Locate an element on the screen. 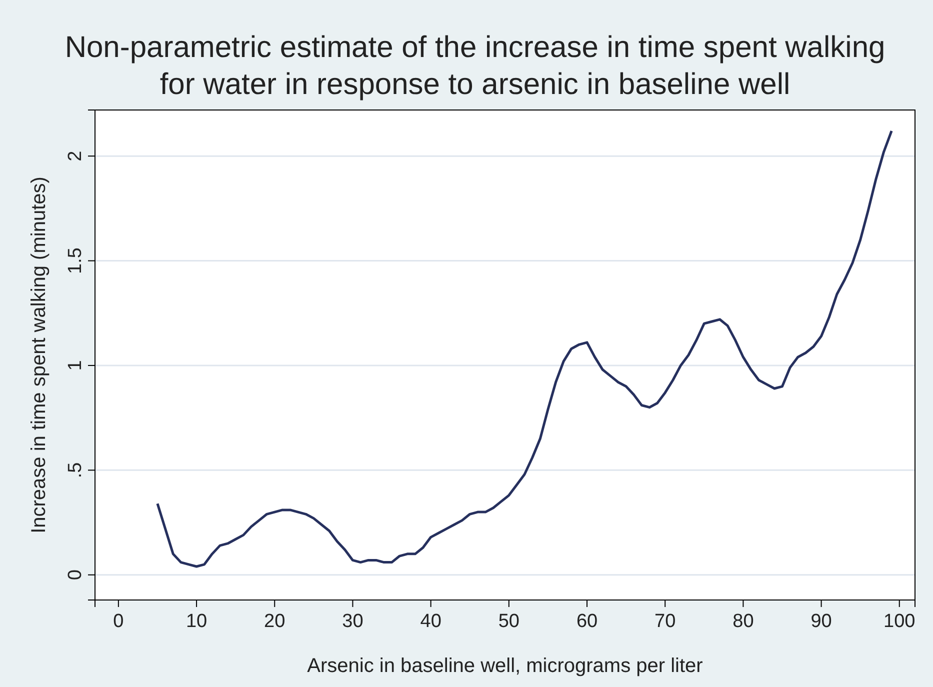 The width and height of the screenshot is (933, 687). x-tick-label: 30 is located at coordinates (353, 621).